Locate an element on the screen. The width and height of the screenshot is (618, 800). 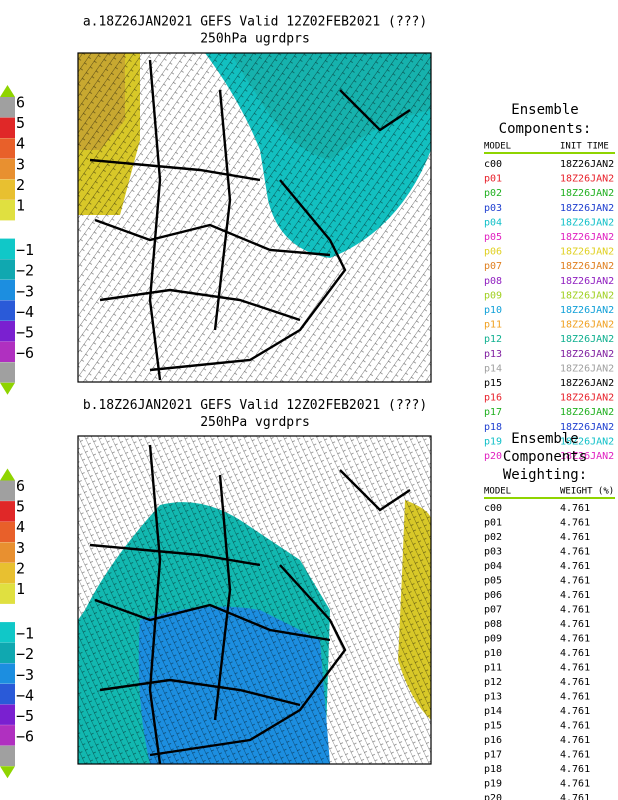
colorbar-label: 1 is located at coordinates (20, 206).